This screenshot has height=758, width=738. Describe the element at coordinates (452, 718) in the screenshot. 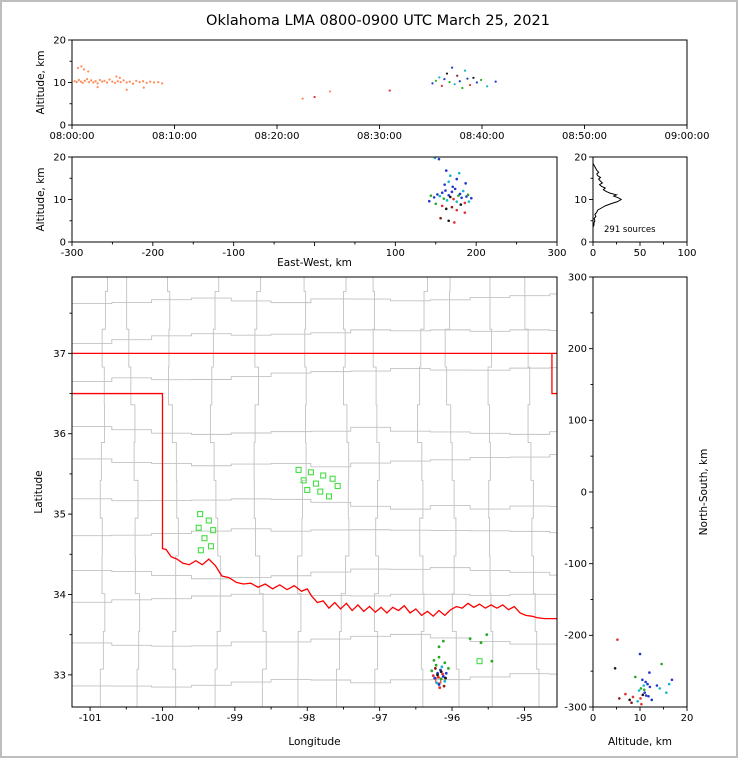

I see `svg-text: -96` at that location.